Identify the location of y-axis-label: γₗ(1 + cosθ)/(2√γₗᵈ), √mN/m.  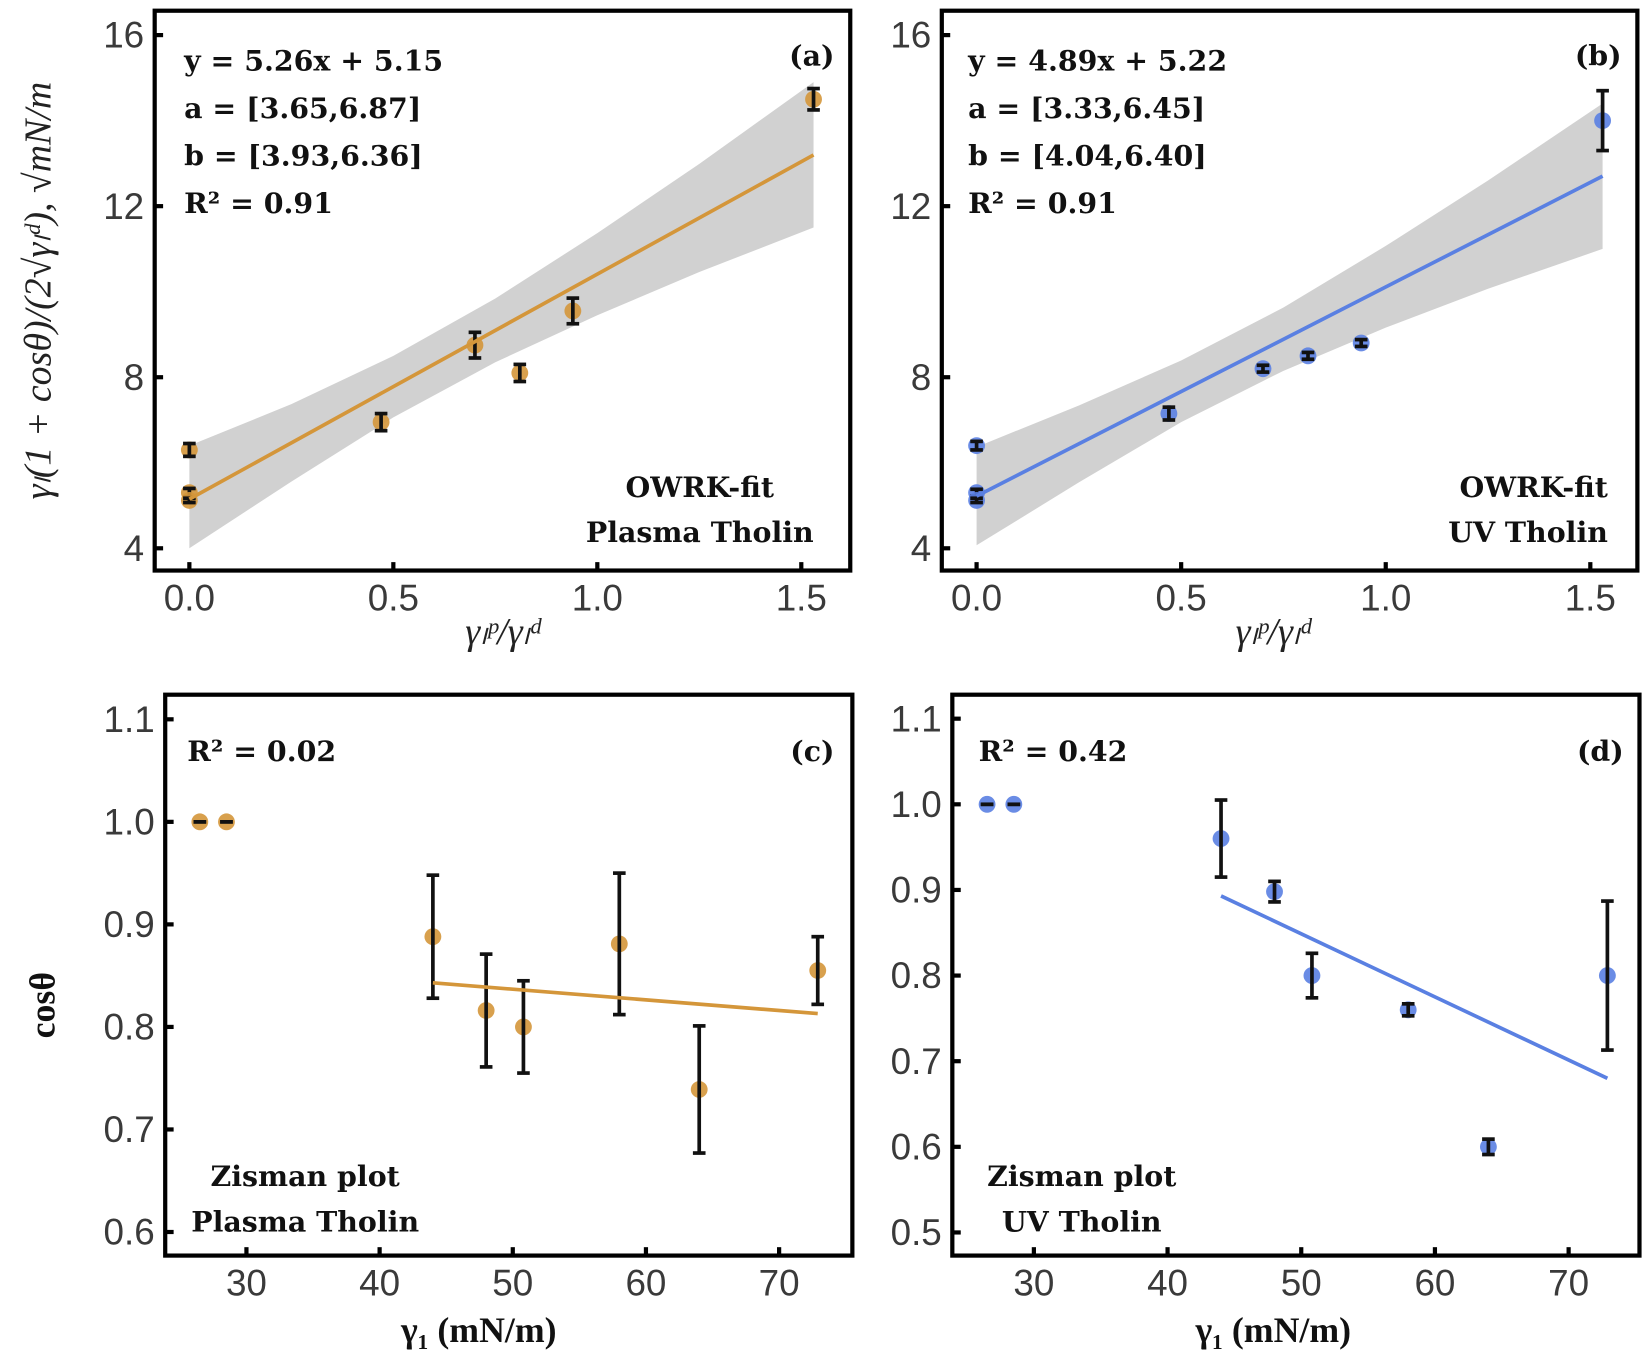
(39, 291).